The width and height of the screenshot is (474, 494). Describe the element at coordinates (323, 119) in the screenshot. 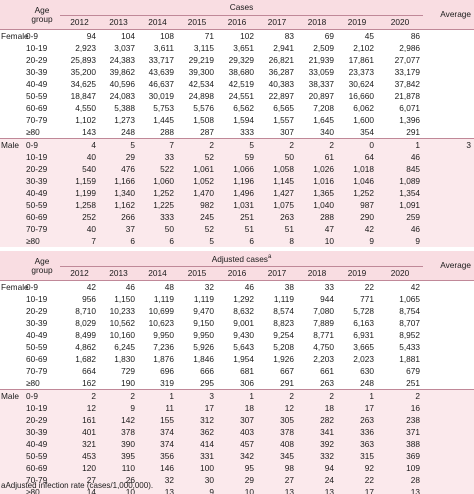

I see `value-cell: 1,645` at that location.